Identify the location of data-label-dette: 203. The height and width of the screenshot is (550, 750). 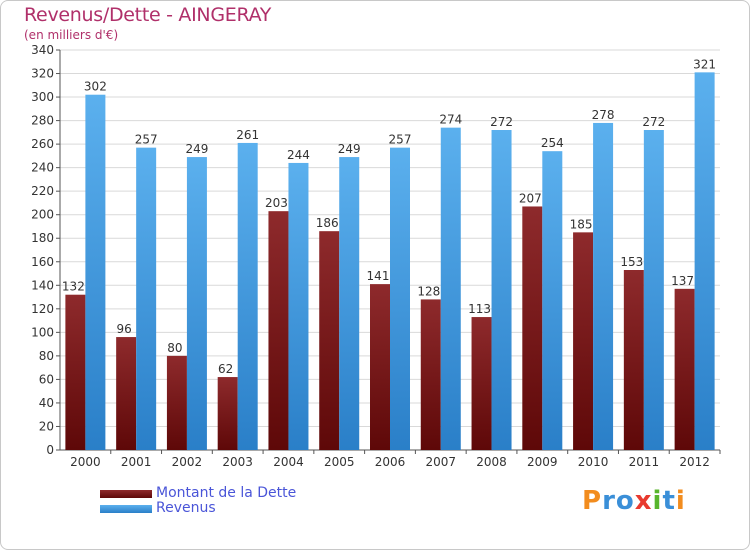
(276, 203).